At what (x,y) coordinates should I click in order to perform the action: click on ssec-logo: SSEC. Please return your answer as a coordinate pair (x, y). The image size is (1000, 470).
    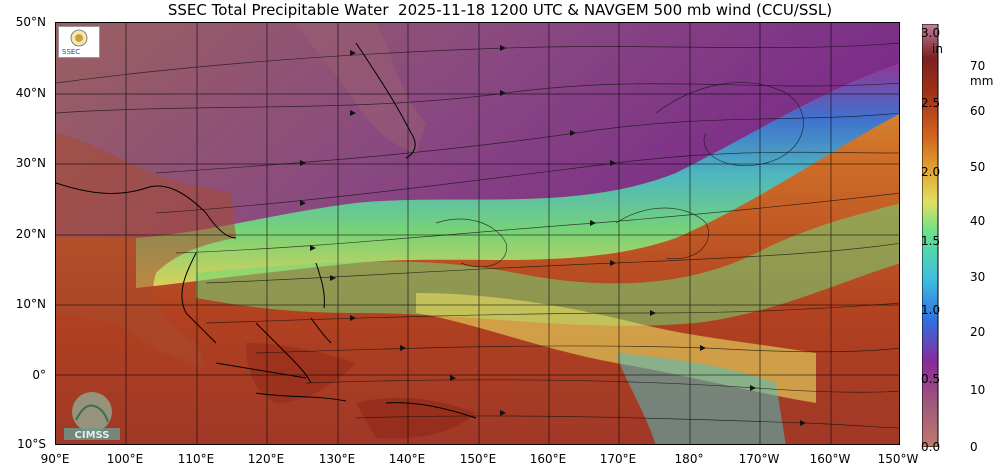
    Looking at the image, I should click on (79, 42).